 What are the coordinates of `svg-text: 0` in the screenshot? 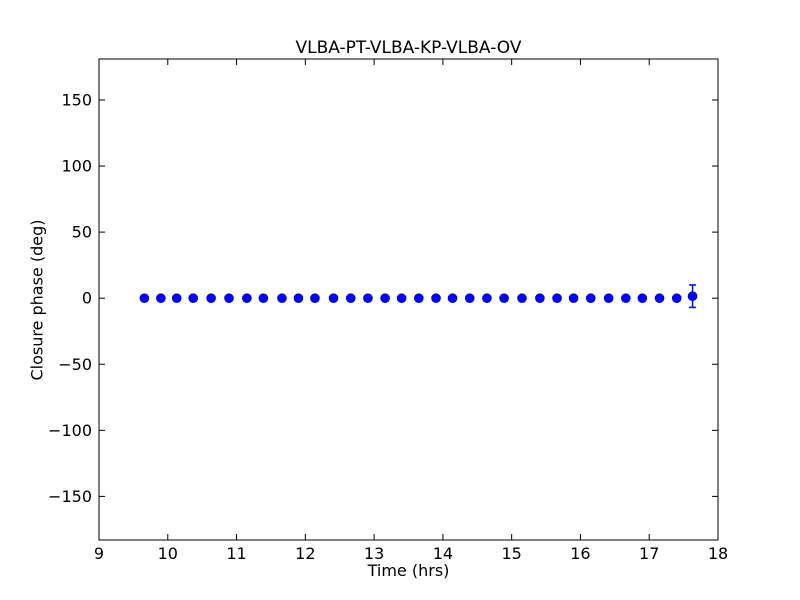 It's located at (87, 298).